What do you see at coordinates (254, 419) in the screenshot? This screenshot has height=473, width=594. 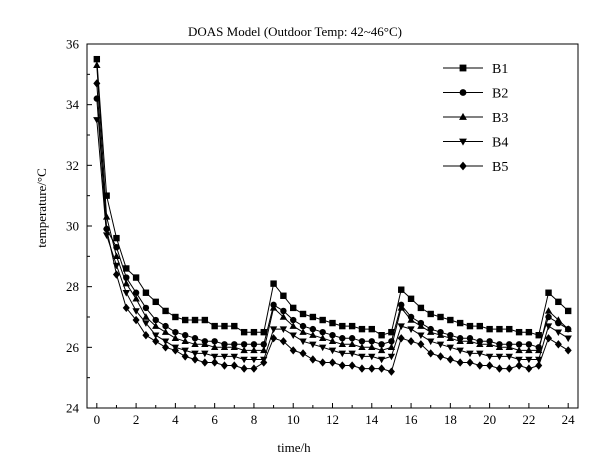 I see `x-tick-label: 8` at bounding box center [254, 419].